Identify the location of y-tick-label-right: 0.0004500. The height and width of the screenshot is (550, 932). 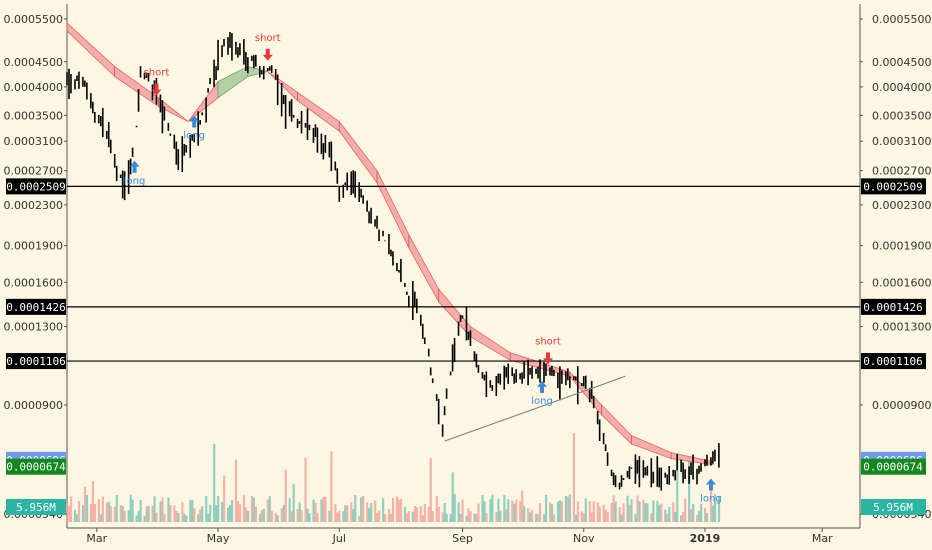
(902, 62).